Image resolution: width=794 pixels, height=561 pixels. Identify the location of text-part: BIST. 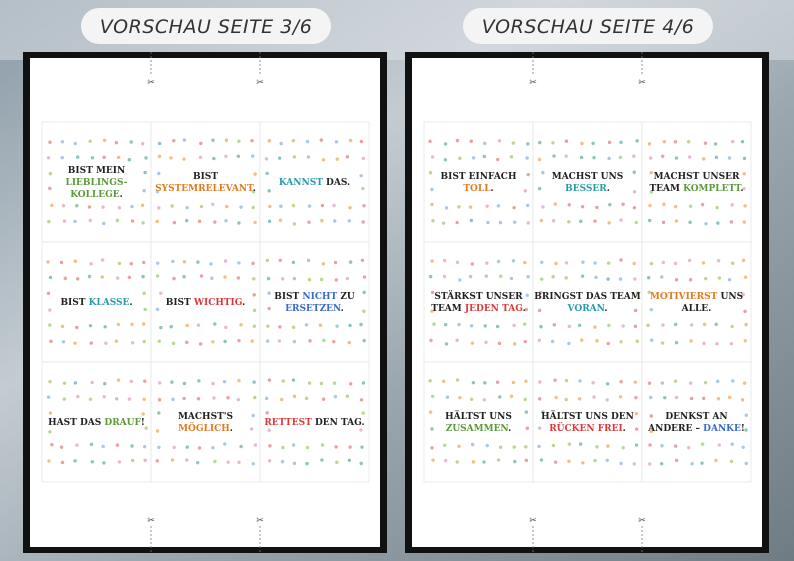
(205, 177).